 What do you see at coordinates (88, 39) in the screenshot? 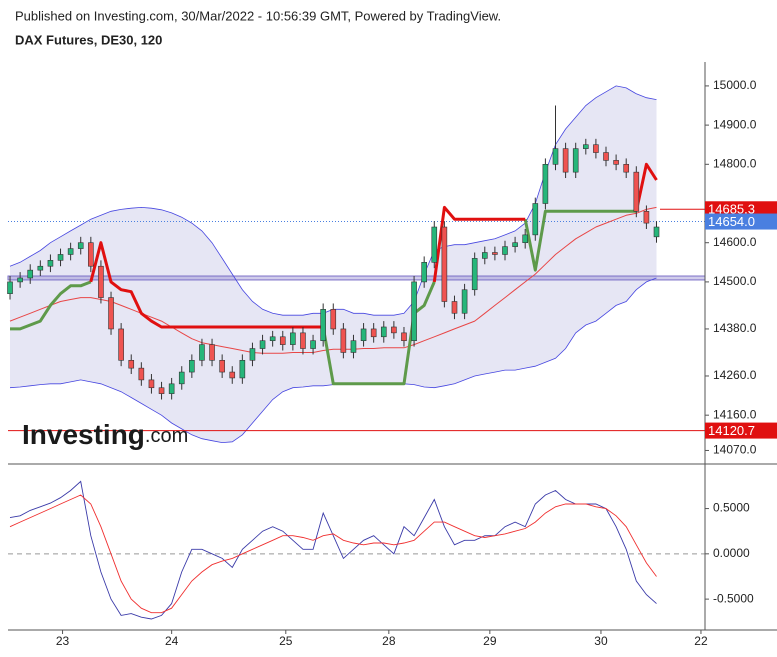
I see `chart-title: DAX Futures, DE30, 120` at bounding box center [88, 39].